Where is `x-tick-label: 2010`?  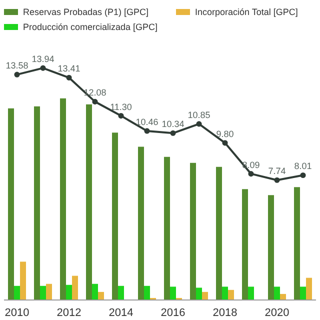
x-tick-label: 2010 is located at coordinates (17, 312).